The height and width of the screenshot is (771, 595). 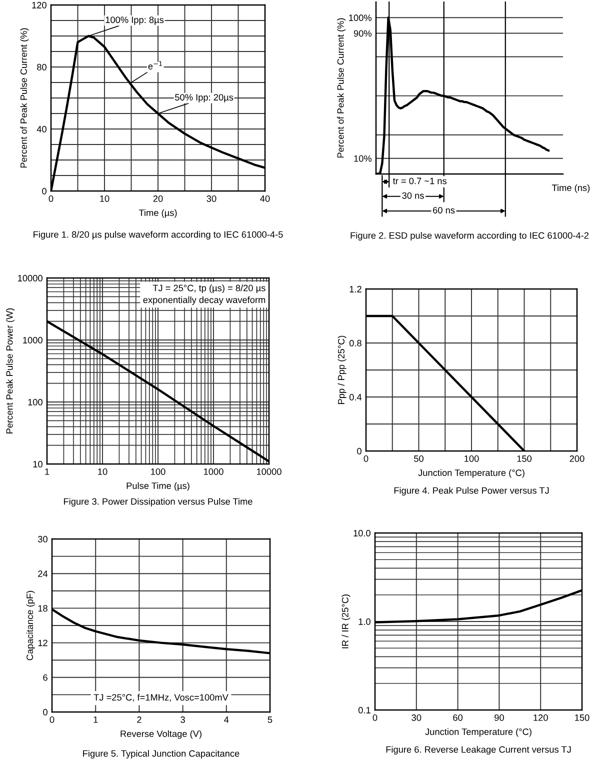 What do you see at coordinates (43, 539) in the screenshot?
I see `y-tick-label: 30` at bounding box center [43, 539].